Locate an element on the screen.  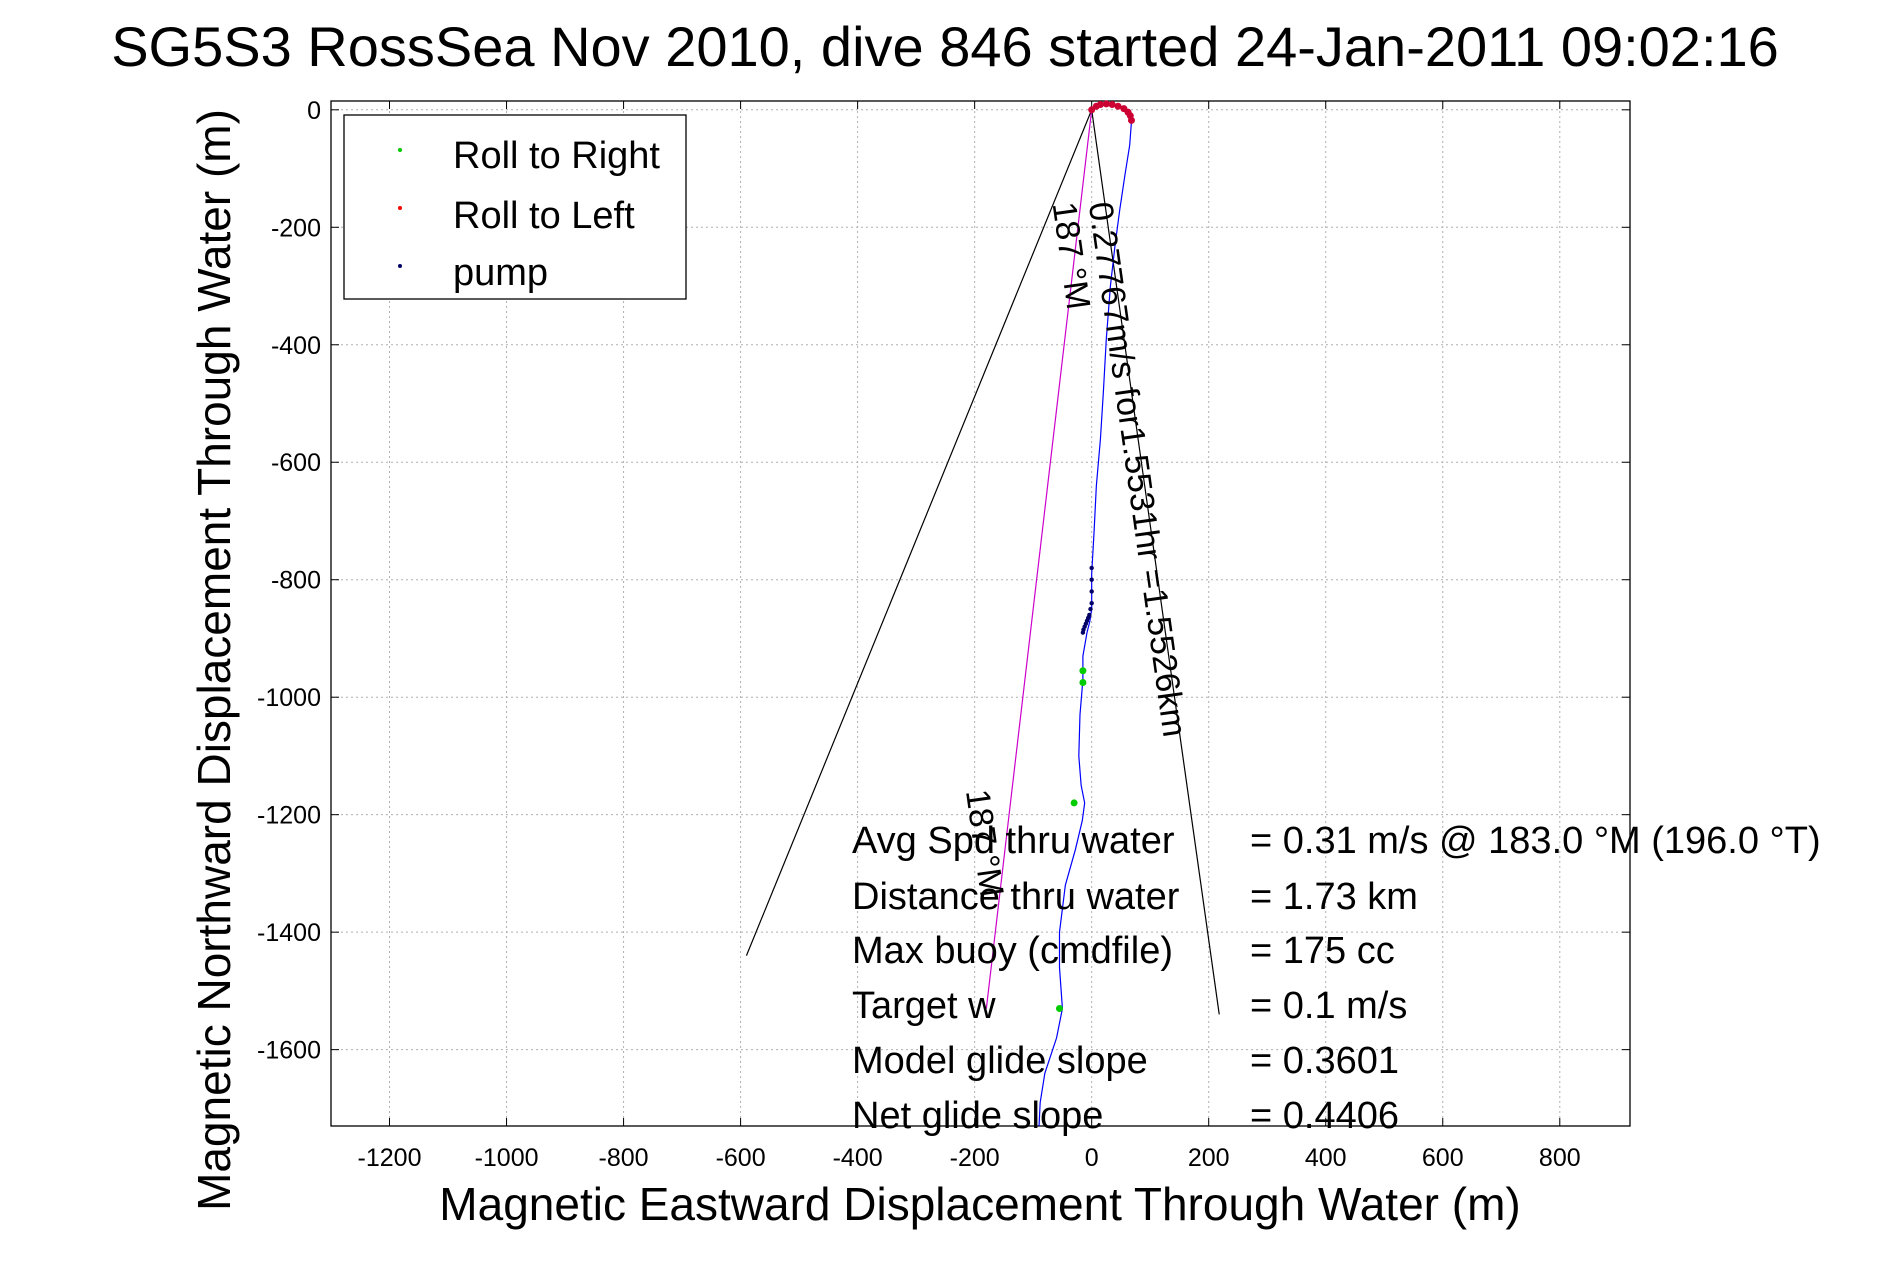
stat-value-distance: = 1.73 km is located at coordinates (1334, 897).